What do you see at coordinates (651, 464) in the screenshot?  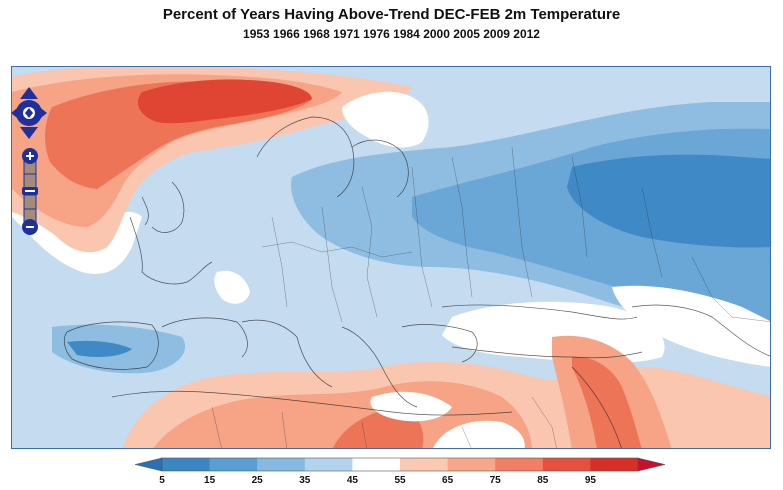 I see `colorbar-high-arrow` at bounding box center [651, 464].